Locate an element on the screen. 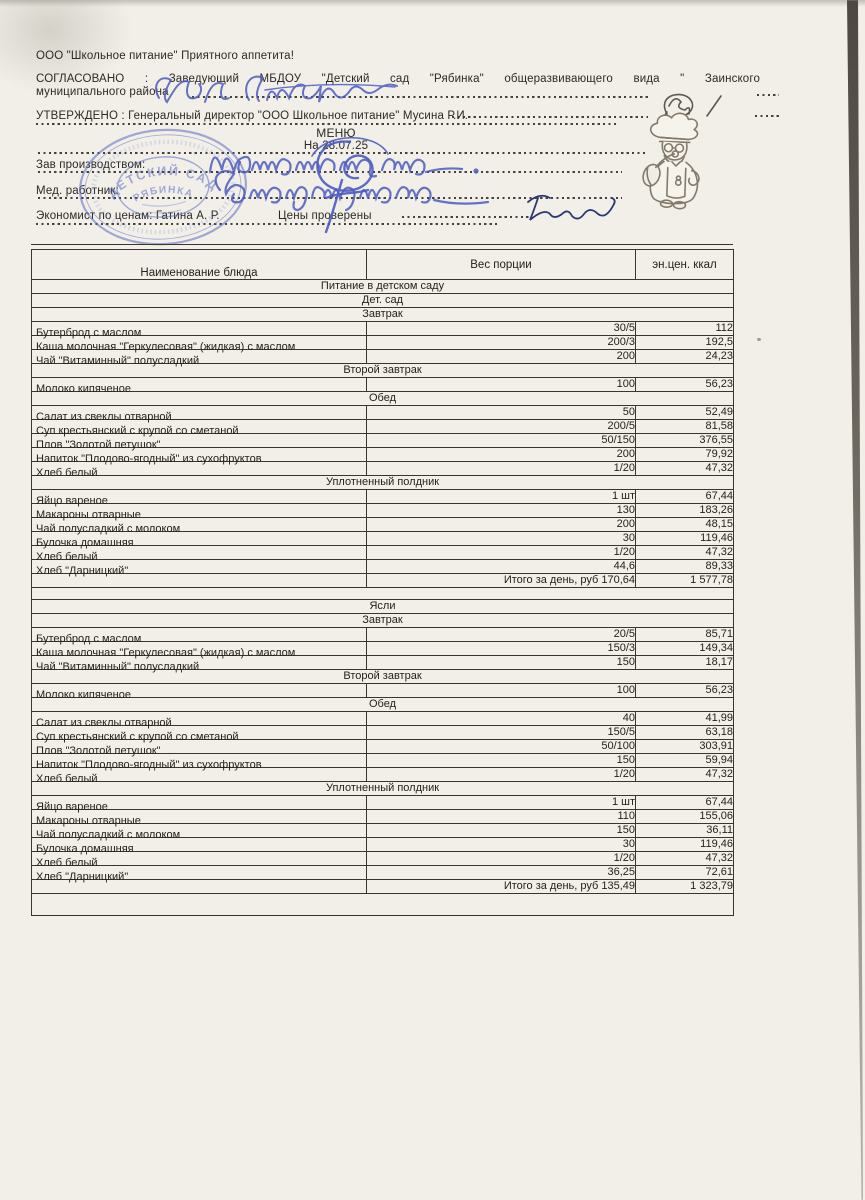 This screenshot has height=1200, width=865. kcal-cell: 303,91 is located at coordinates (684, 746).